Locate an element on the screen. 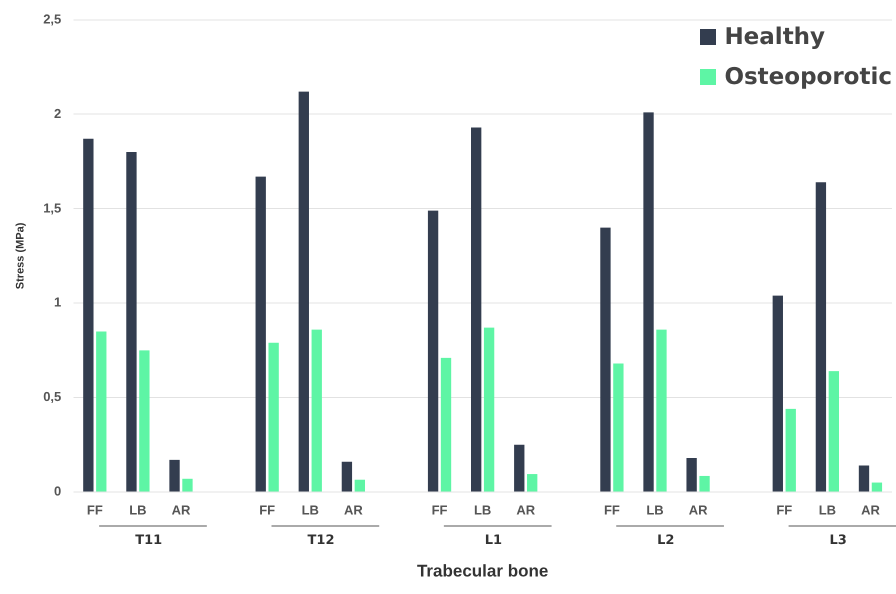  x-axis-title: Trabecular bone is located at coordinates (482, 570).